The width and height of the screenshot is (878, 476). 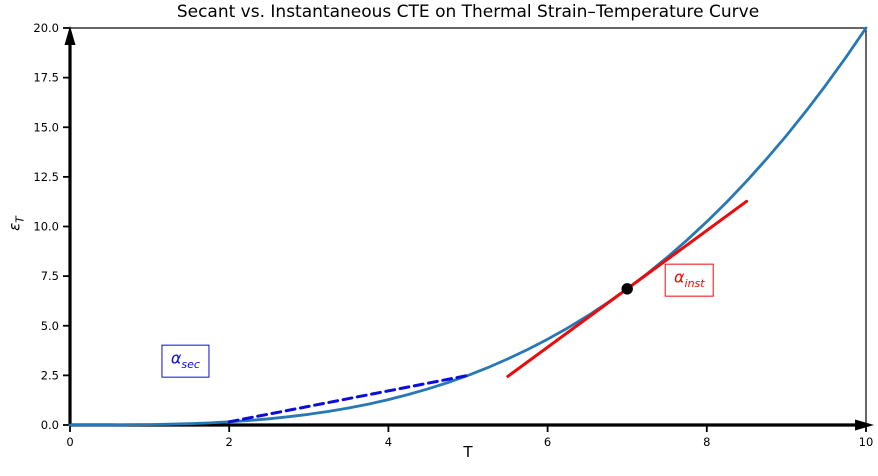 I want to click on annotation-alpha-sec-subscript: sec, so click(x=190, y=365).